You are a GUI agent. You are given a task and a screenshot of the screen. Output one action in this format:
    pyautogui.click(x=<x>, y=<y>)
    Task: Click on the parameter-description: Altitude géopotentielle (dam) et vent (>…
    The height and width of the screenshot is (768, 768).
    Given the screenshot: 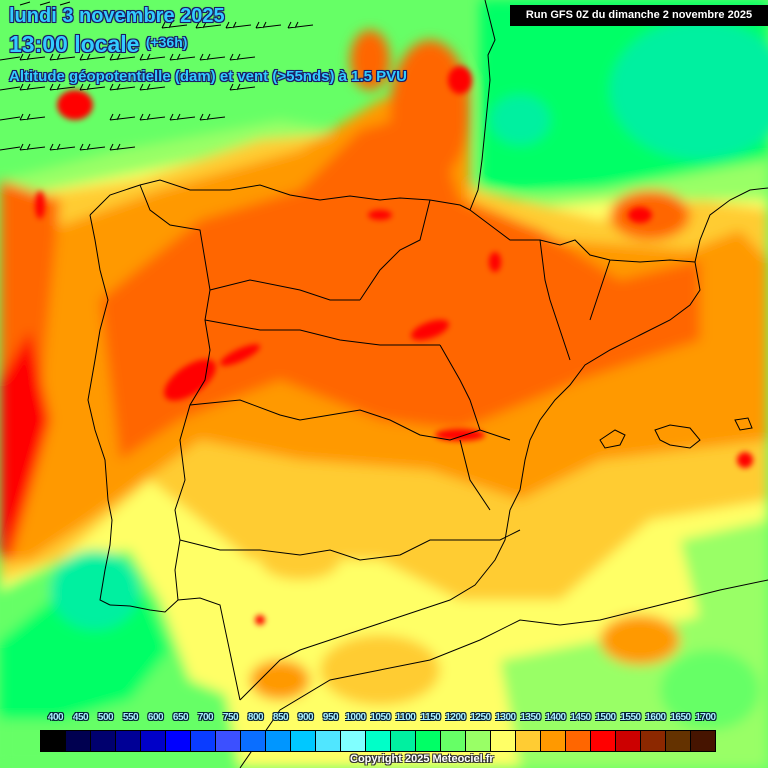 What is the action you would take?
    pyautogui.click(x=208, y=76)
    